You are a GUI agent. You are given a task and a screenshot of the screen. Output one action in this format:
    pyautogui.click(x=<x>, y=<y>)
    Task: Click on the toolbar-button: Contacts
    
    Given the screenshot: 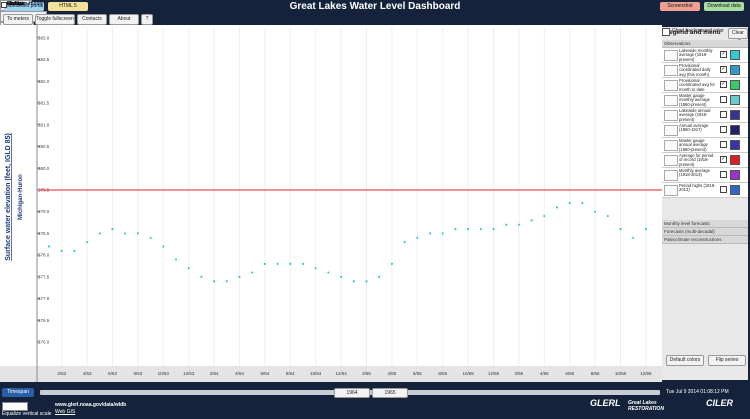 What is the action you would take?
    pyautogui.click(x=92, y=19)
    